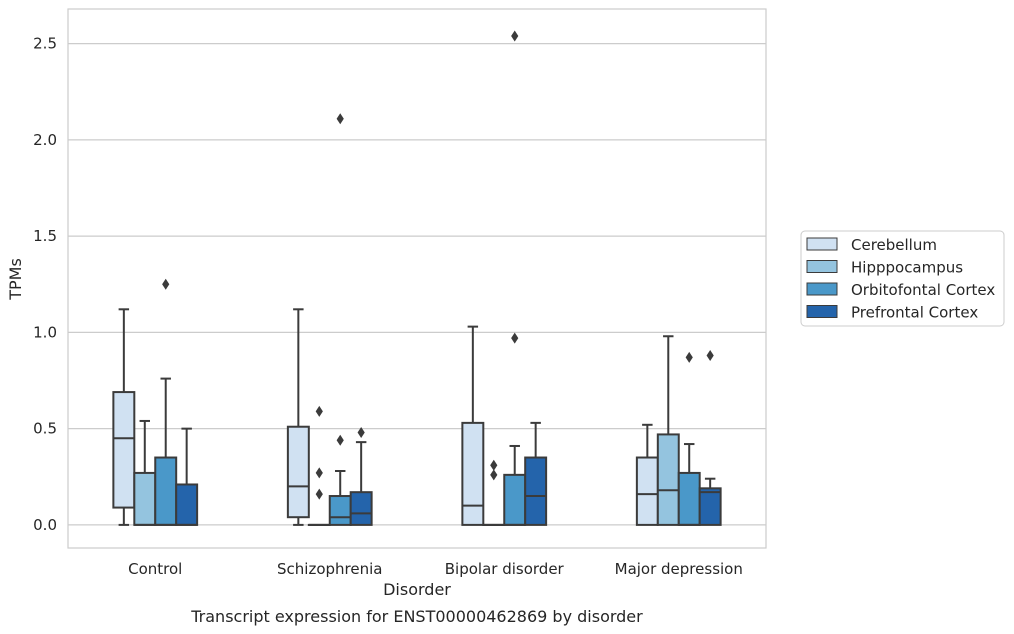  I want to click on legend-label: Cerebellum, so click(894, 245).